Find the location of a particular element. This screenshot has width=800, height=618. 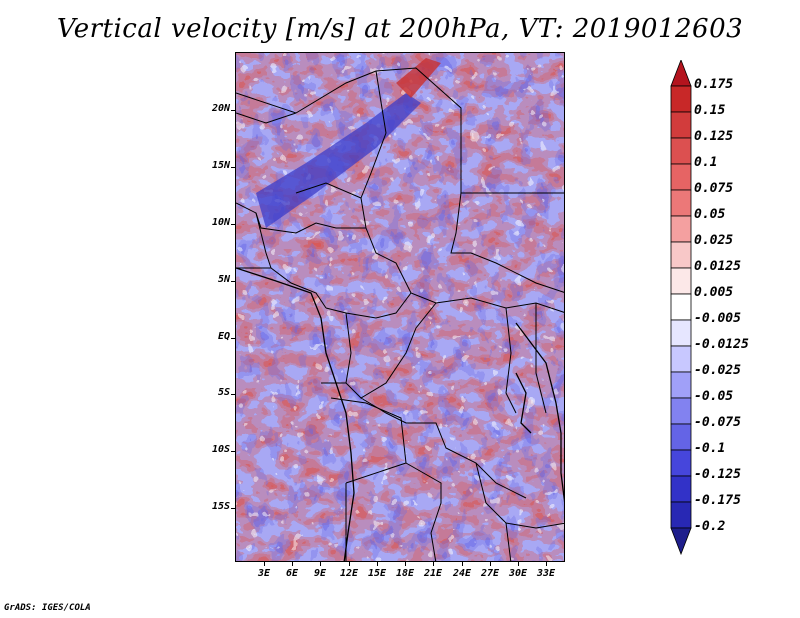

colorbar-label: 0.175 is located at coordinates (714, 84).